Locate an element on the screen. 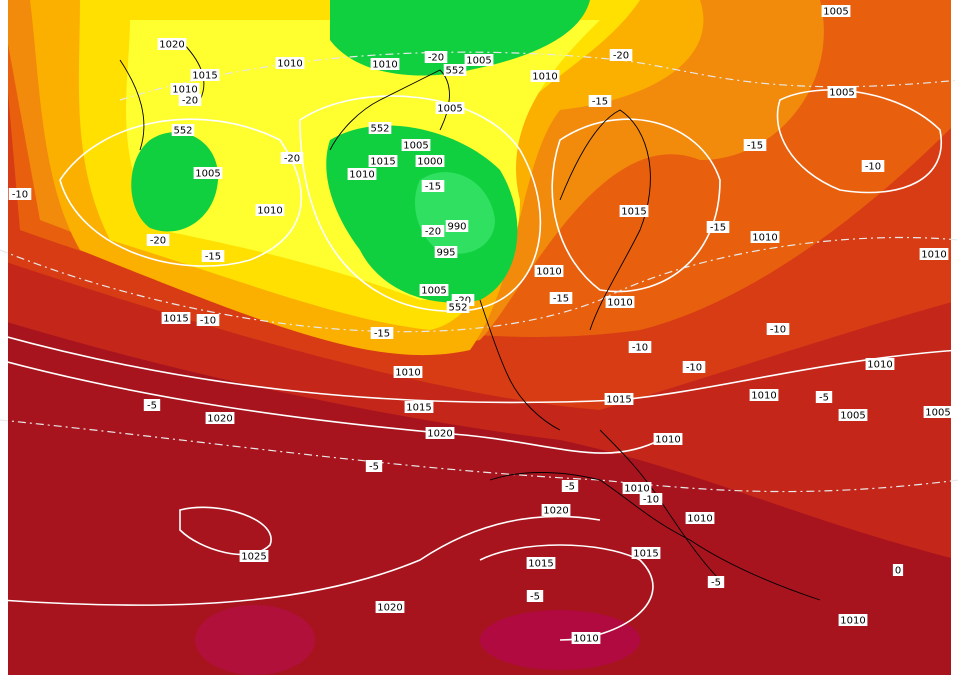 The image size is (959, 675). contour-label: 1025 is located at coordinates (253, 557).